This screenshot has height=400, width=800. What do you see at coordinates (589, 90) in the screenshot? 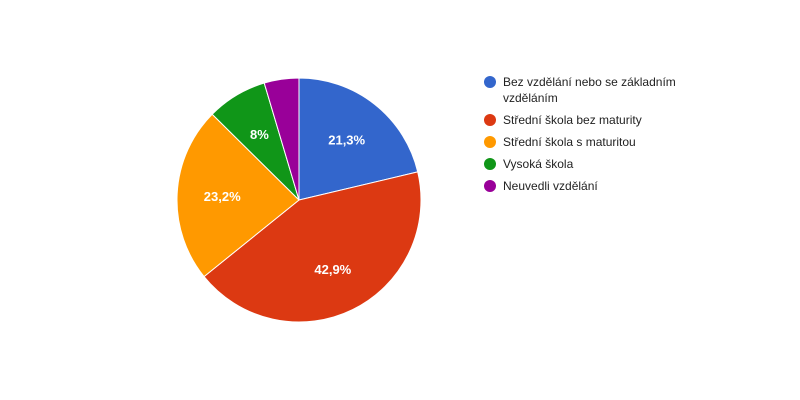
I see `legend-label-1: Bez vzdělání nebo se základním vzděláním` at bounding box center [589, 90].